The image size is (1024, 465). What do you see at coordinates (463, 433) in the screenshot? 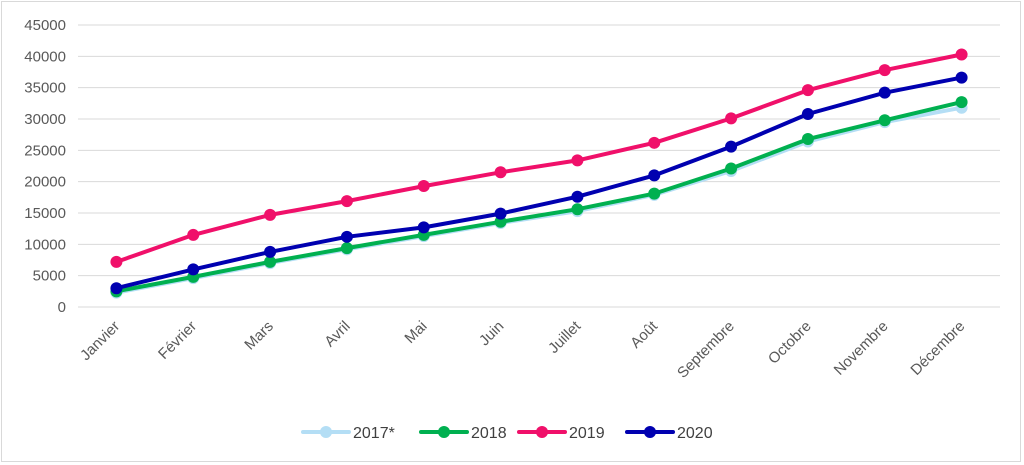
I see `legend-item: 2018` at bounding box center [463, 433].